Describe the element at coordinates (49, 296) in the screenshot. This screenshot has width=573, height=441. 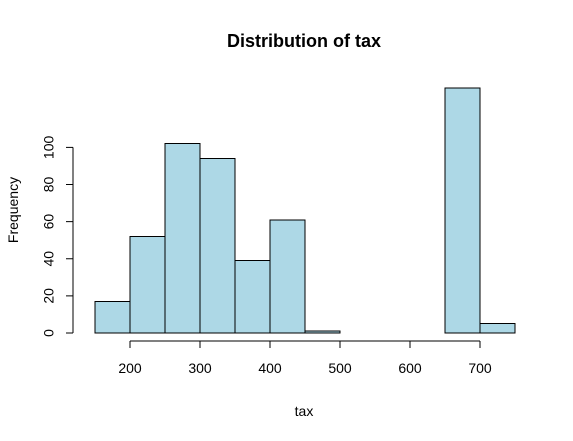
I see `y-tick-label-20: 20` at that location.